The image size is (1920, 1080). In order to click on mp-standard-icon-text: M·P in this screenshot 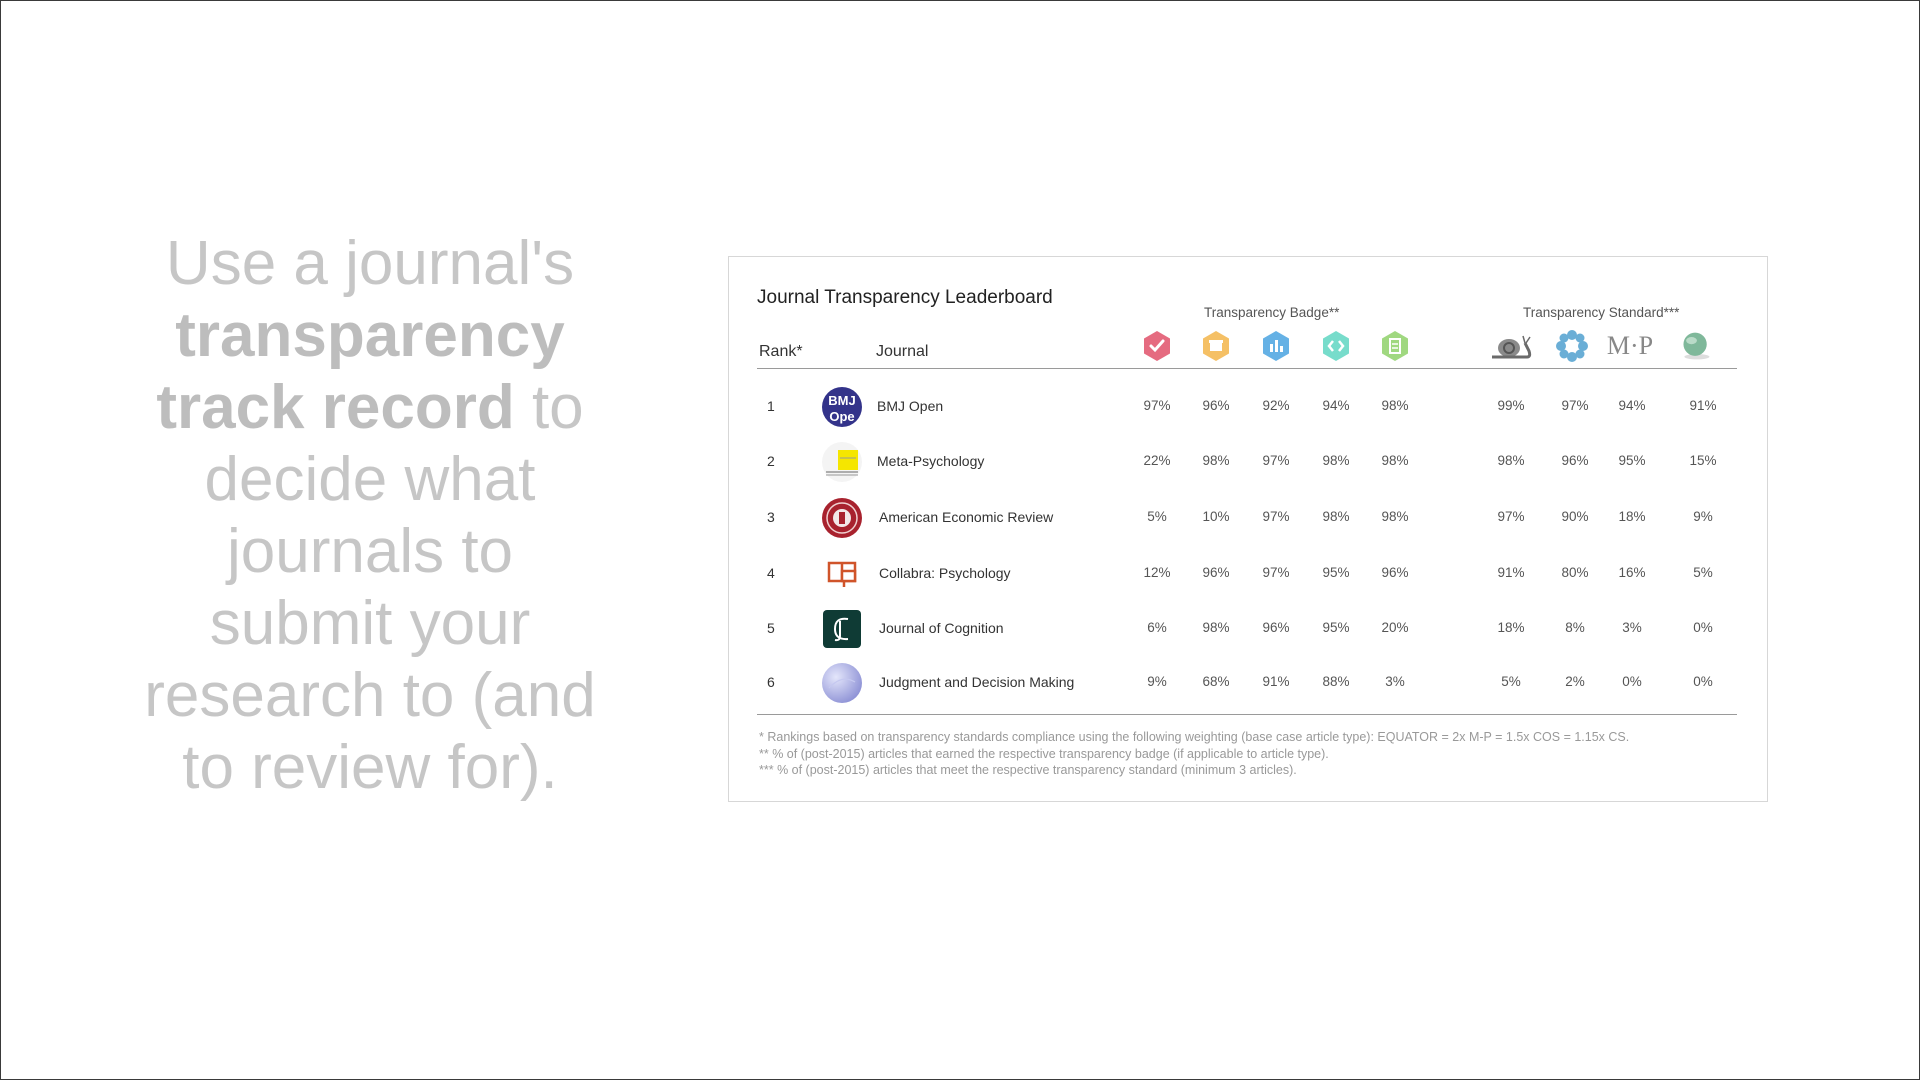, I will do `click(1630, 345)`.